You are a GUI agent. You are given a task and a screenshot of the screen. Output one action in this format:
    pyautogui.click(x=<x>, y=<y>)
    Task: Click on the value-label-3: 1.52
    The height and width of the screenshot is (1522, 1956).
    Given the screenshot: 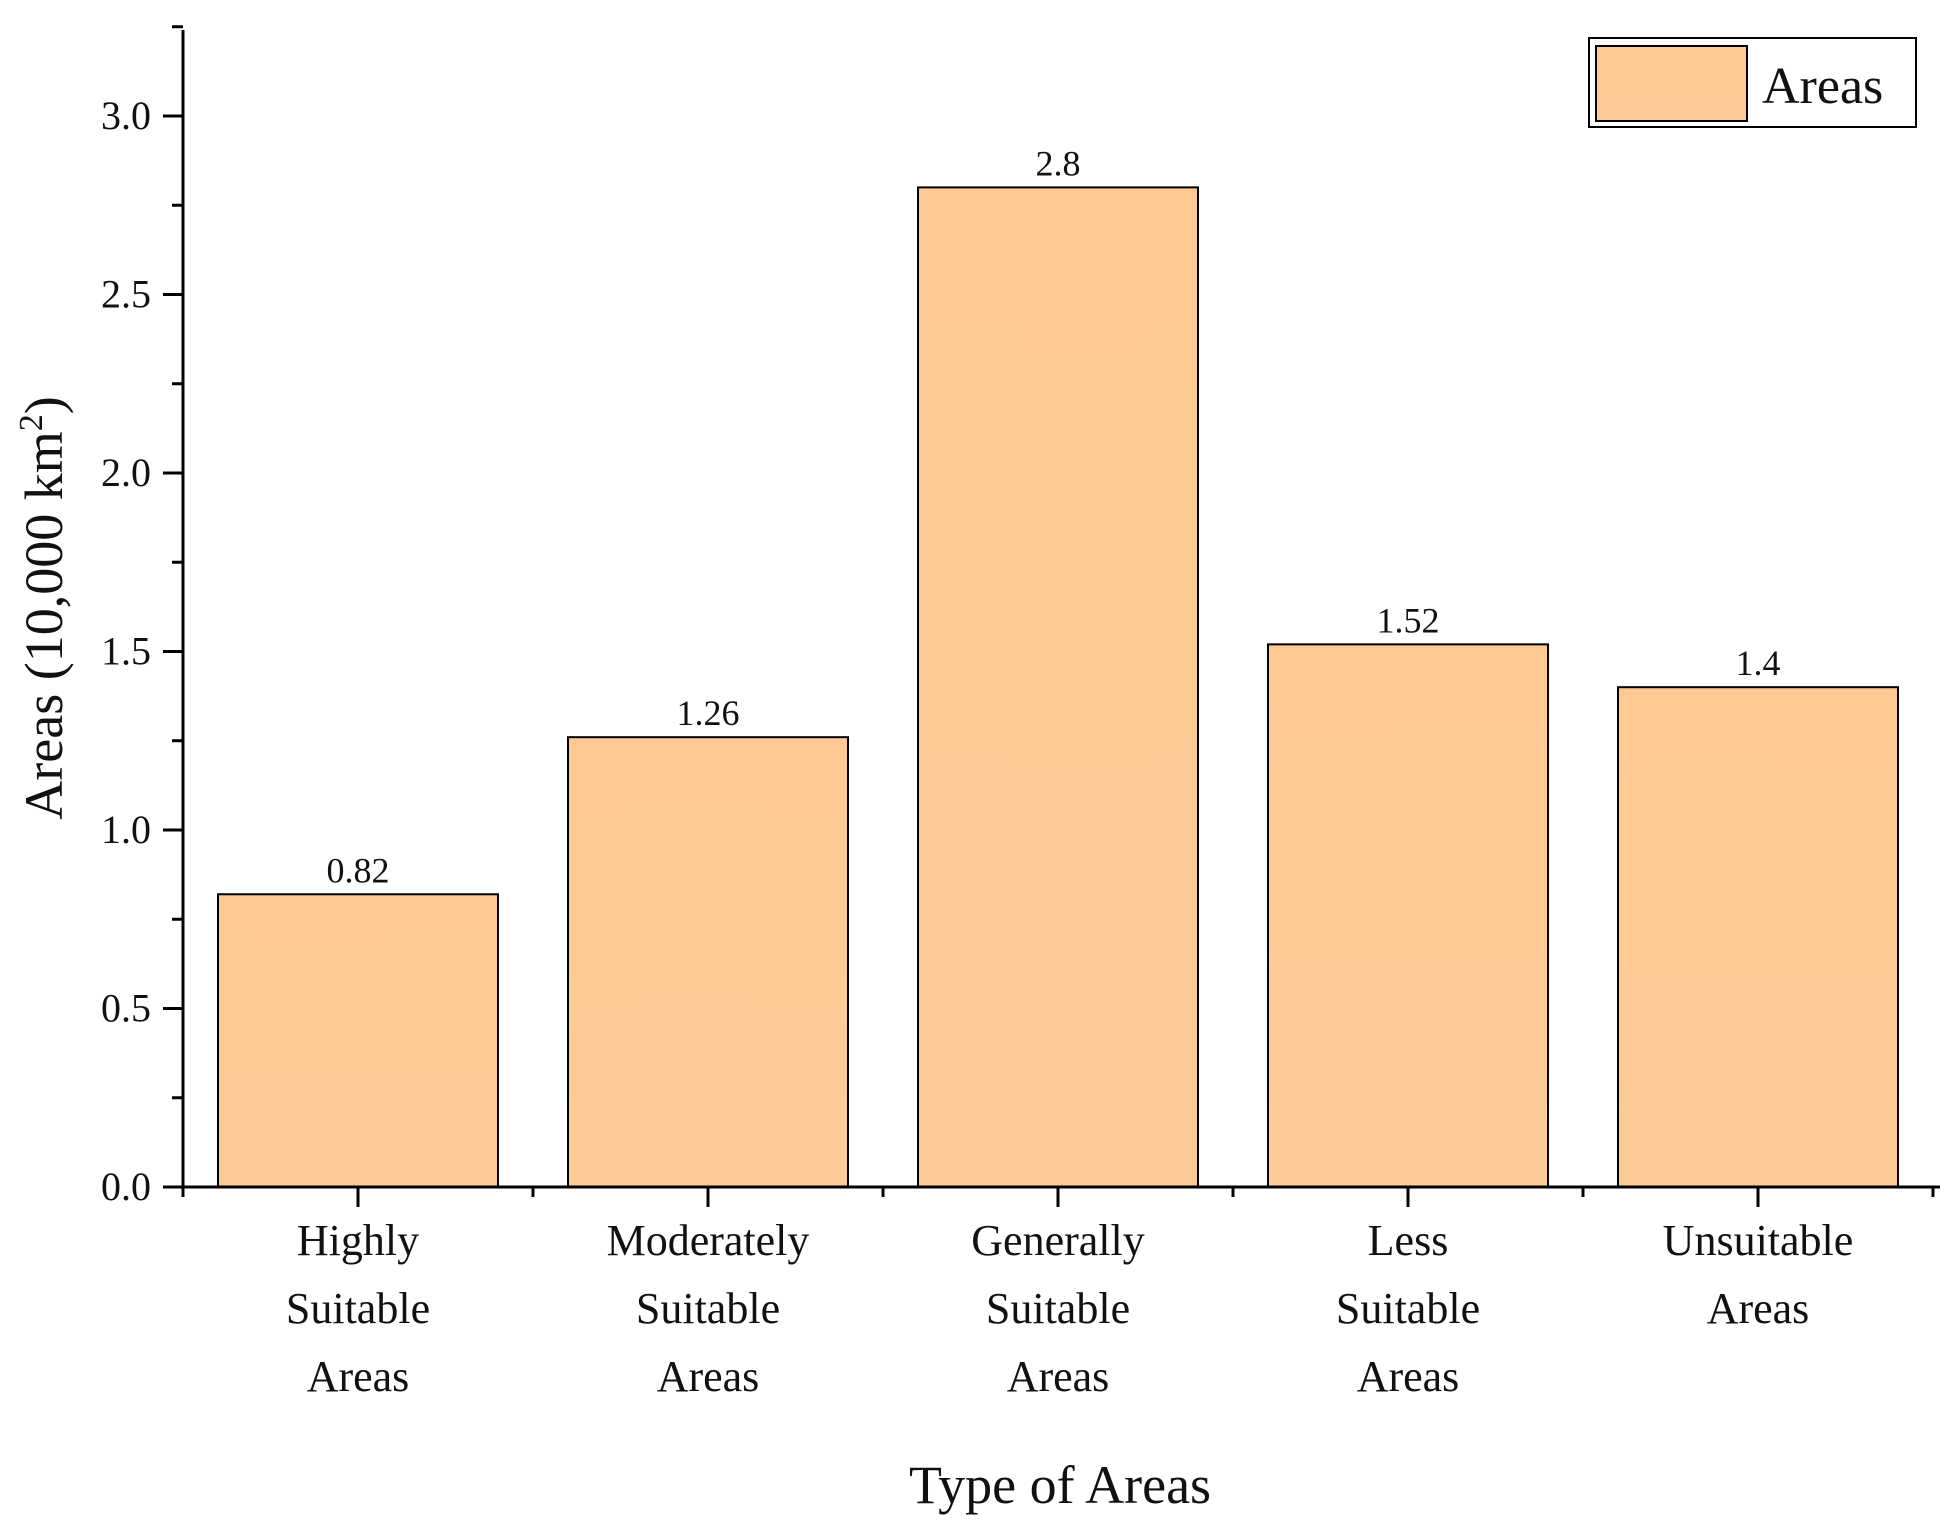 What is the action you would take?
    pyautogui.click(x=1408, y=620)
    